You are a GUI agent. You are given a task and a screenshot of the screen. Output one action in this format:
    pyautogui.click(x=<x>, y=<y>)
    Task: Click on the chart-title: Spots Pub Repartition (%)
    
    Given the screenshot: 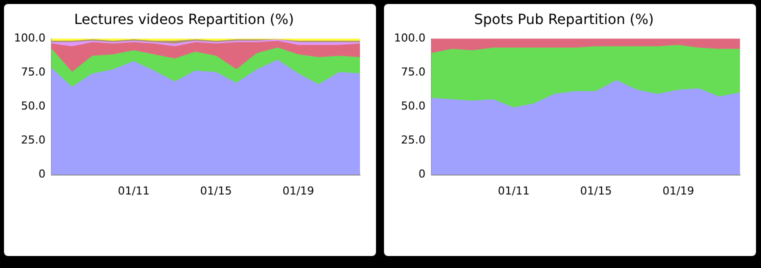 What is the action you would take?
    pyautogui.click(x=564, y=20)
    